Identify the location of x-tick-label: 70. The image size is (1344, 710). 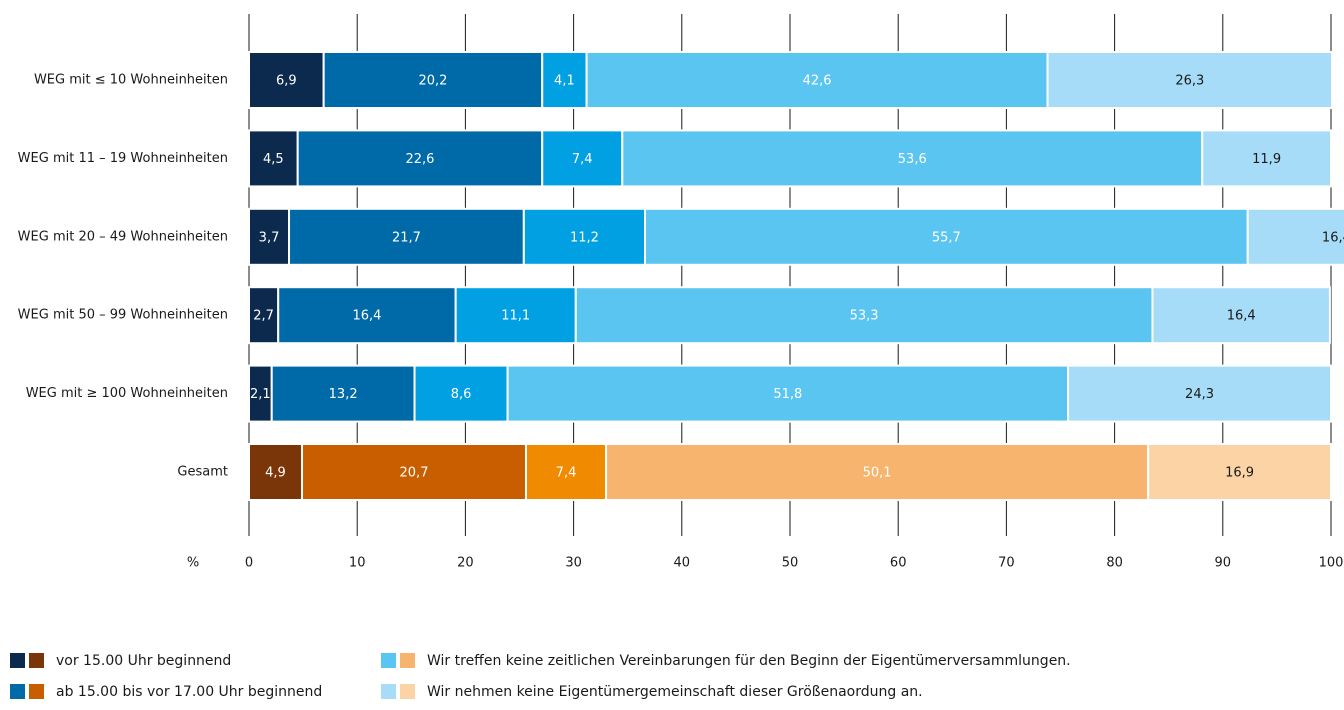
(1006, 563).